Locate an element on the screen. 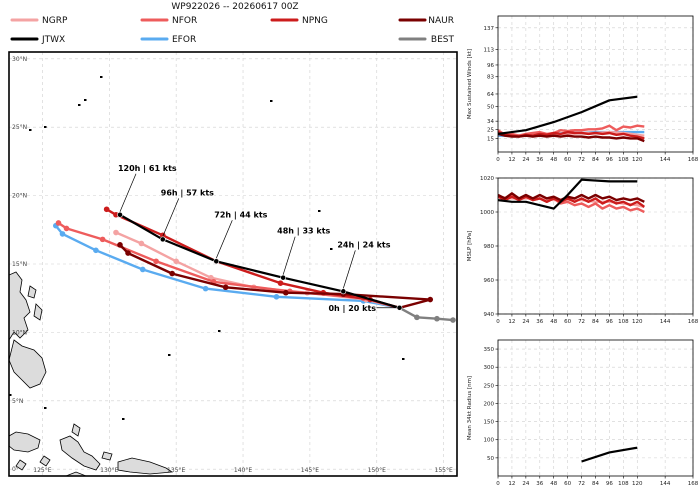 The image size is (700, 490). annotation-label: 72h | 44 kts is located at coordinates (240, 214).